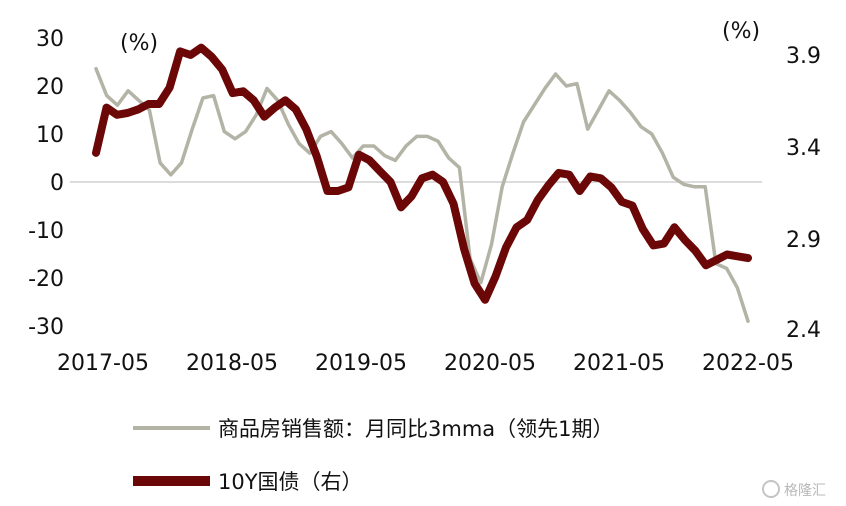 Image resolution: width=846 pixels, height=506 pixels. Describe the element at coordinates (803, 148) in the screenshot. I see `right-tick-label: 3.4` at that location.